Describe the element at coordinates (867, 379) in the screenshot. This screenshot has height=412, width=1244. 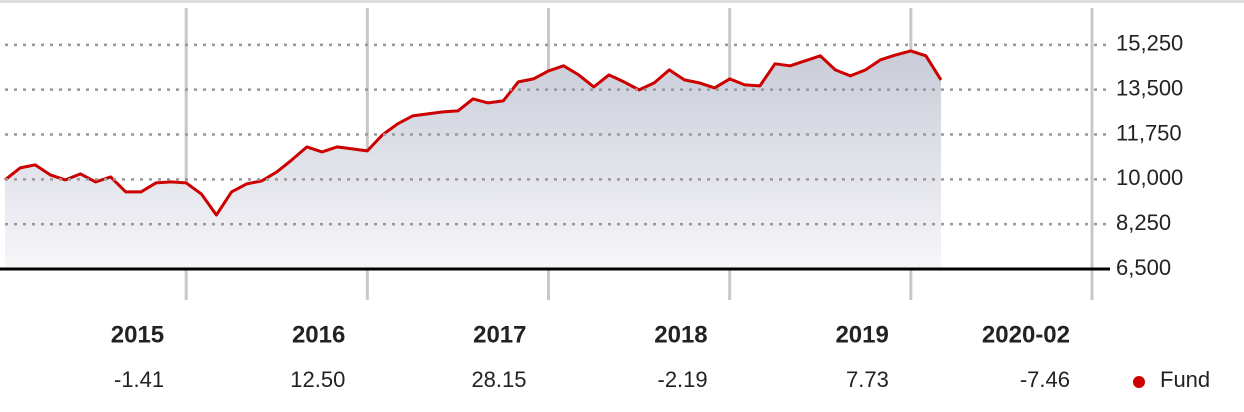
I see `return-value: 7.73` at that location.